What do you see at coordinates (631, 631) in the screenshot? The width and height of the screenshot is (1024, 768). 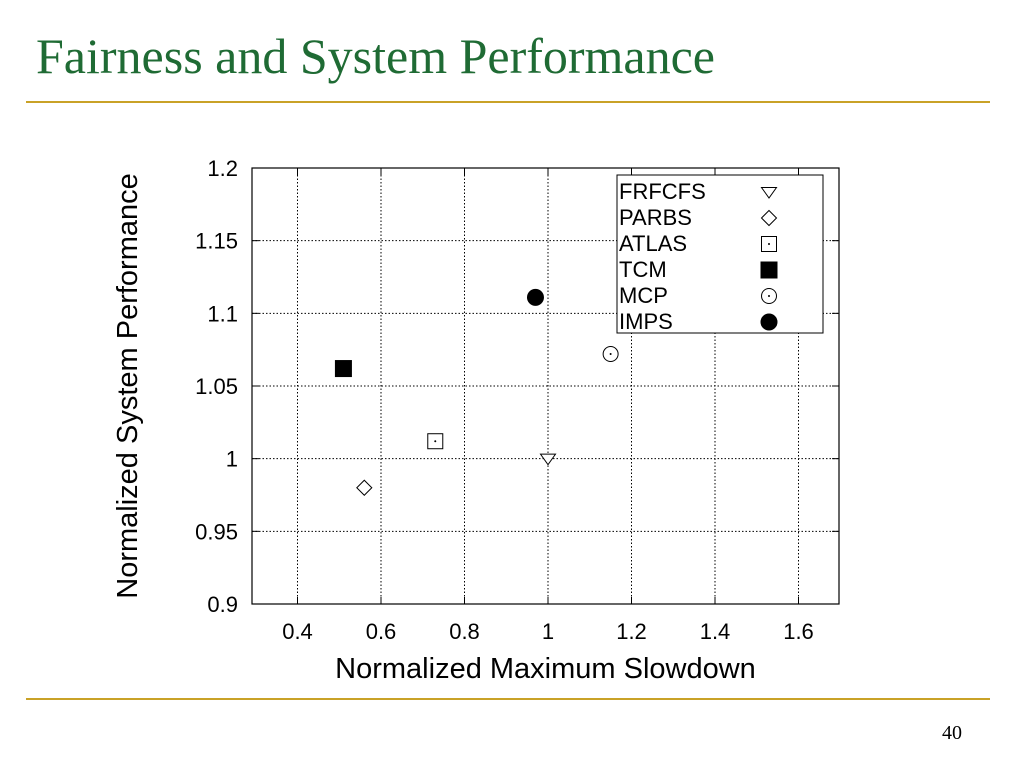 I see `x-tick-label: 1.2` at bounding box center [631, 631].